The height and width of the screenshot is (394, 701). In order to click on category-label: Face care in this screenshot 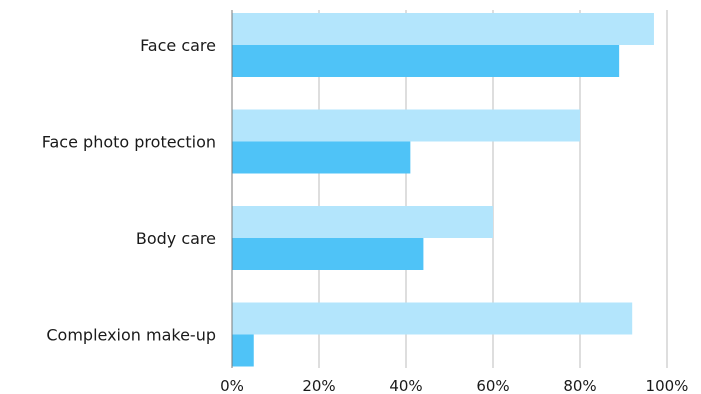, I will do `click(178, 45)`.